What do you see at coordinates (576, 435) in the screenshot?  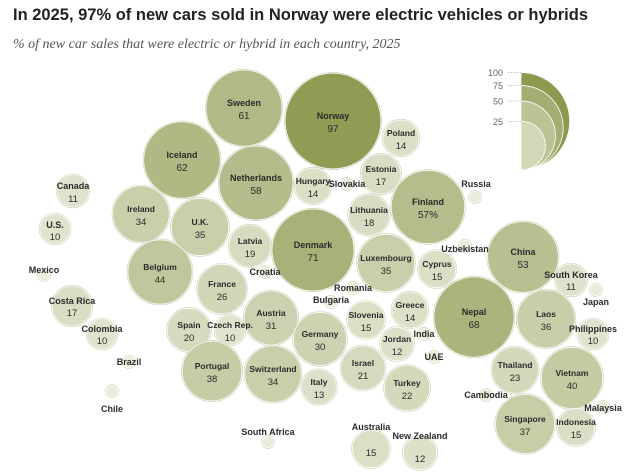 I see `value-indonesia: 15` at bounding box center [576, 435].